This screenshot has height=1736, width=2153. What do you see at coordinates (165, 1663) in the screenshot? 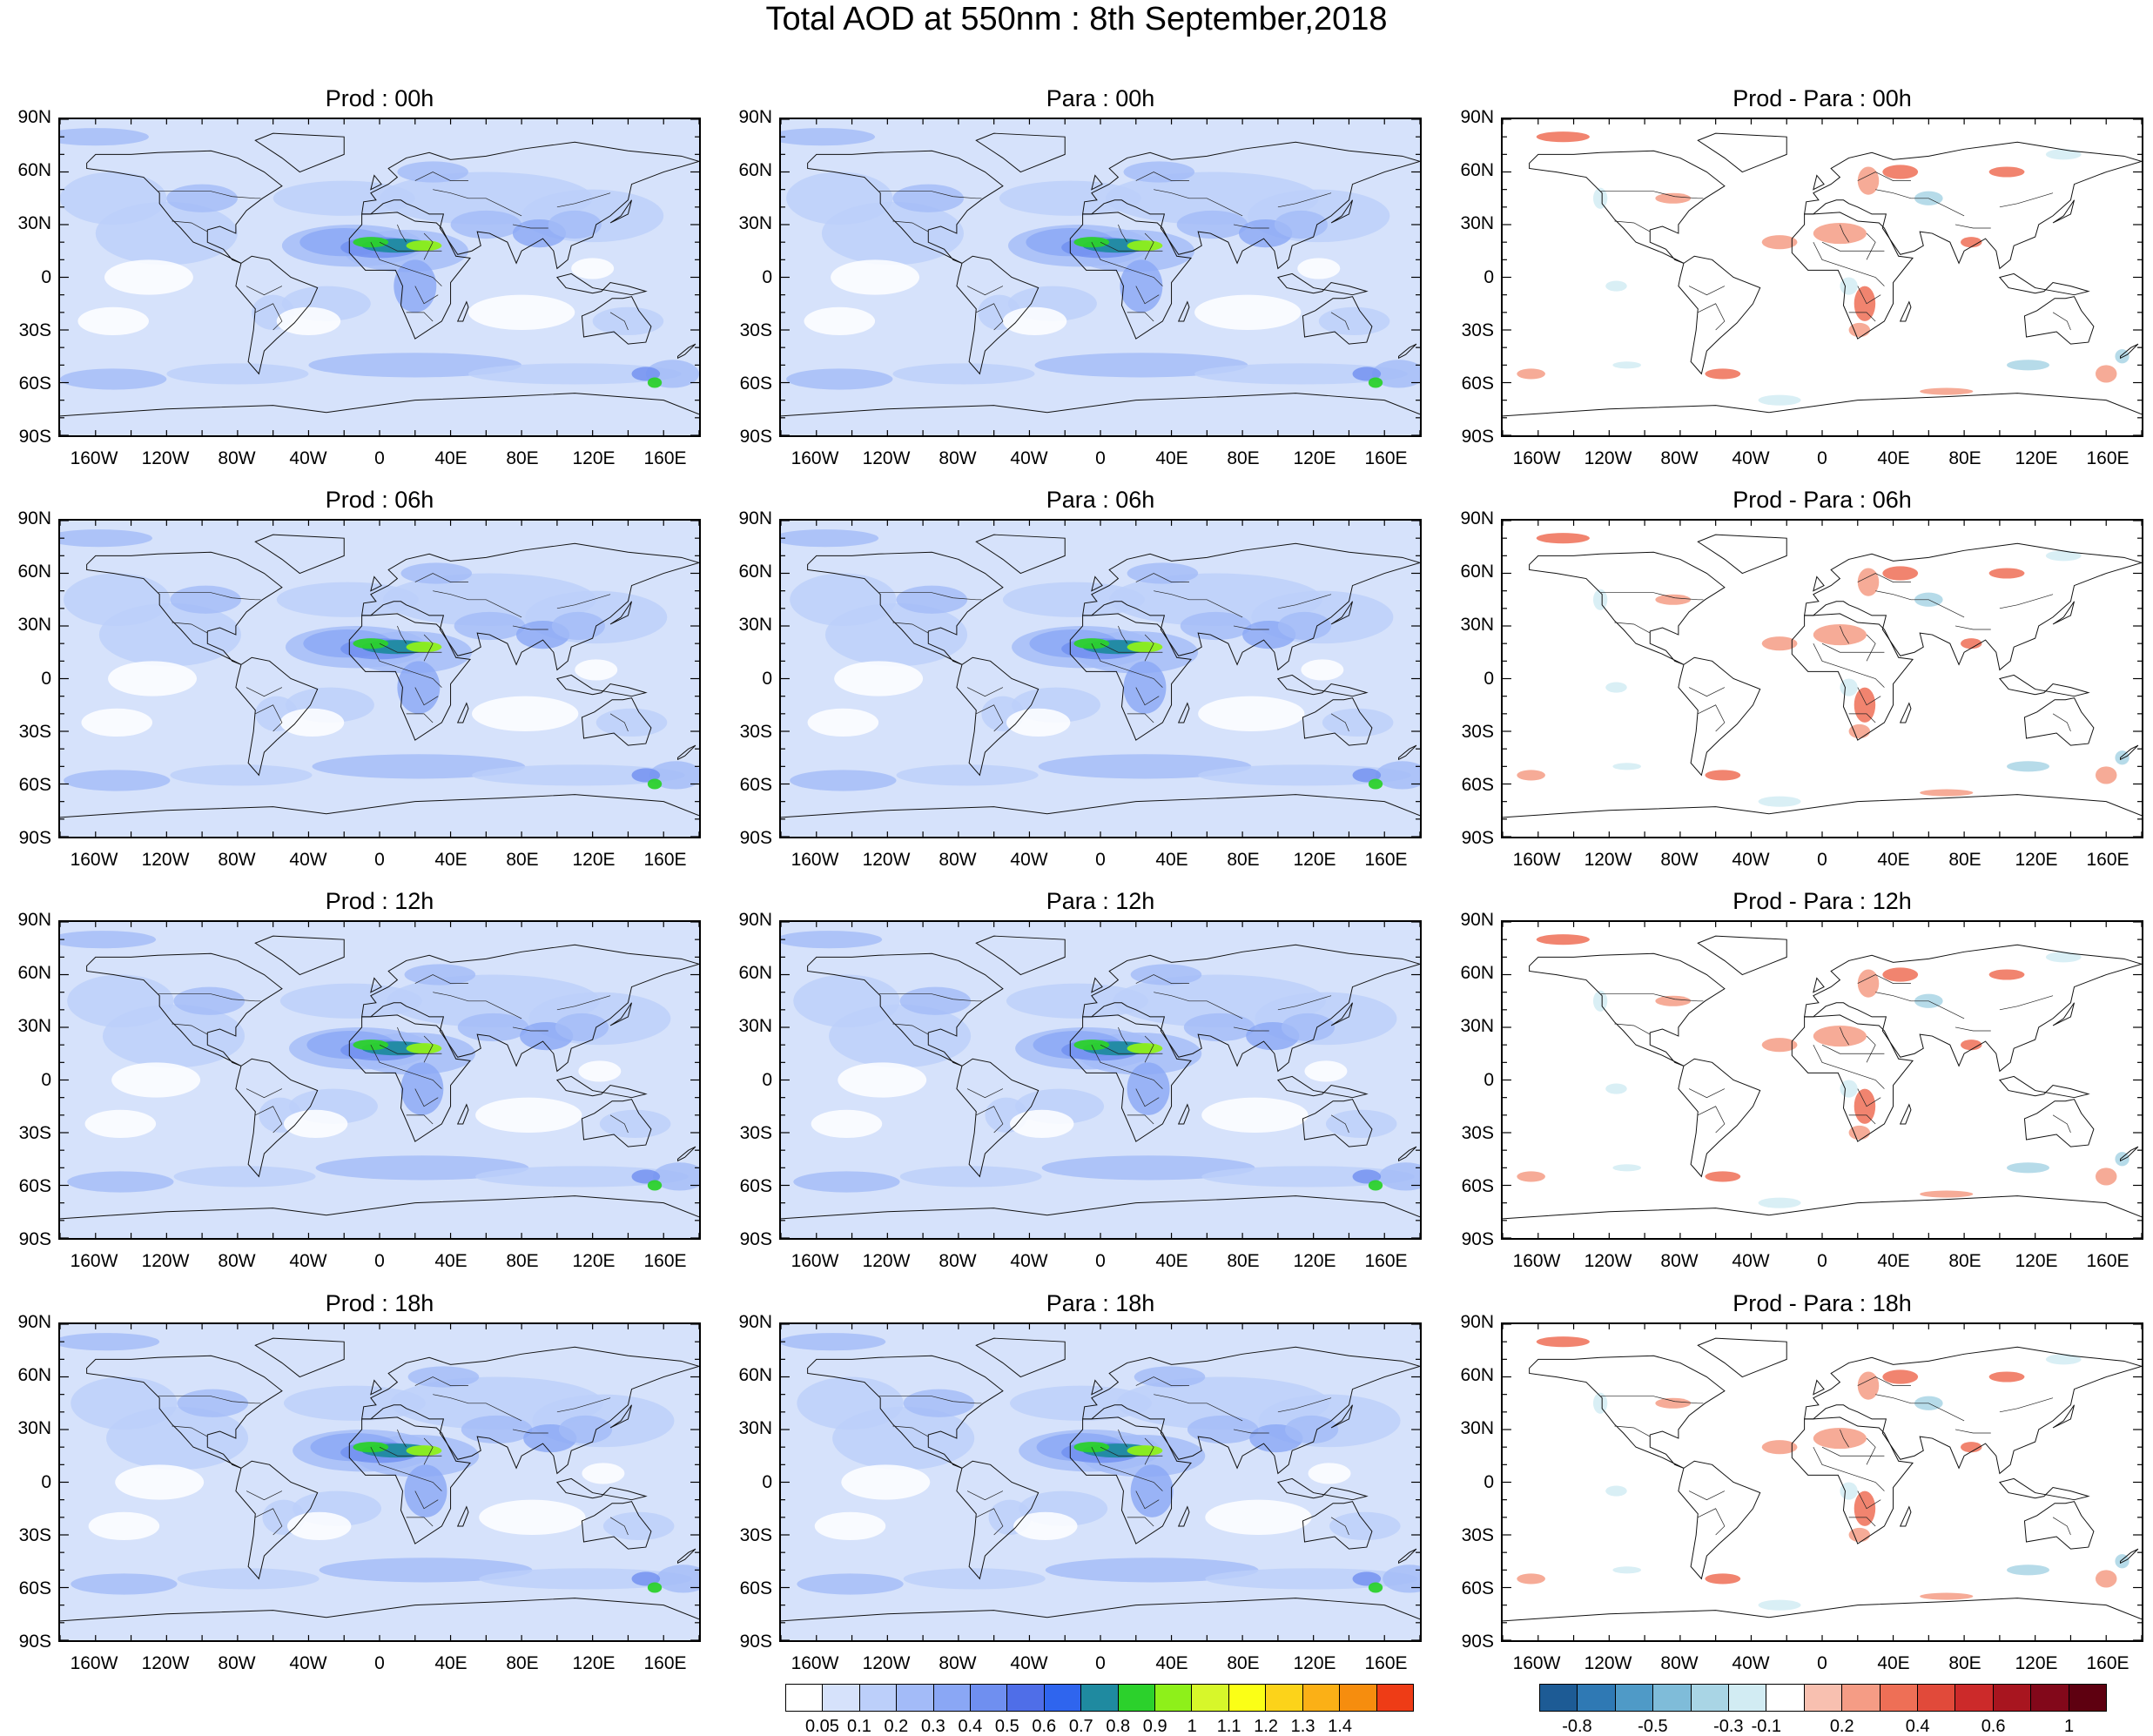
I see `lon-tick-label: 120W` at bounding box center [165, 1663].